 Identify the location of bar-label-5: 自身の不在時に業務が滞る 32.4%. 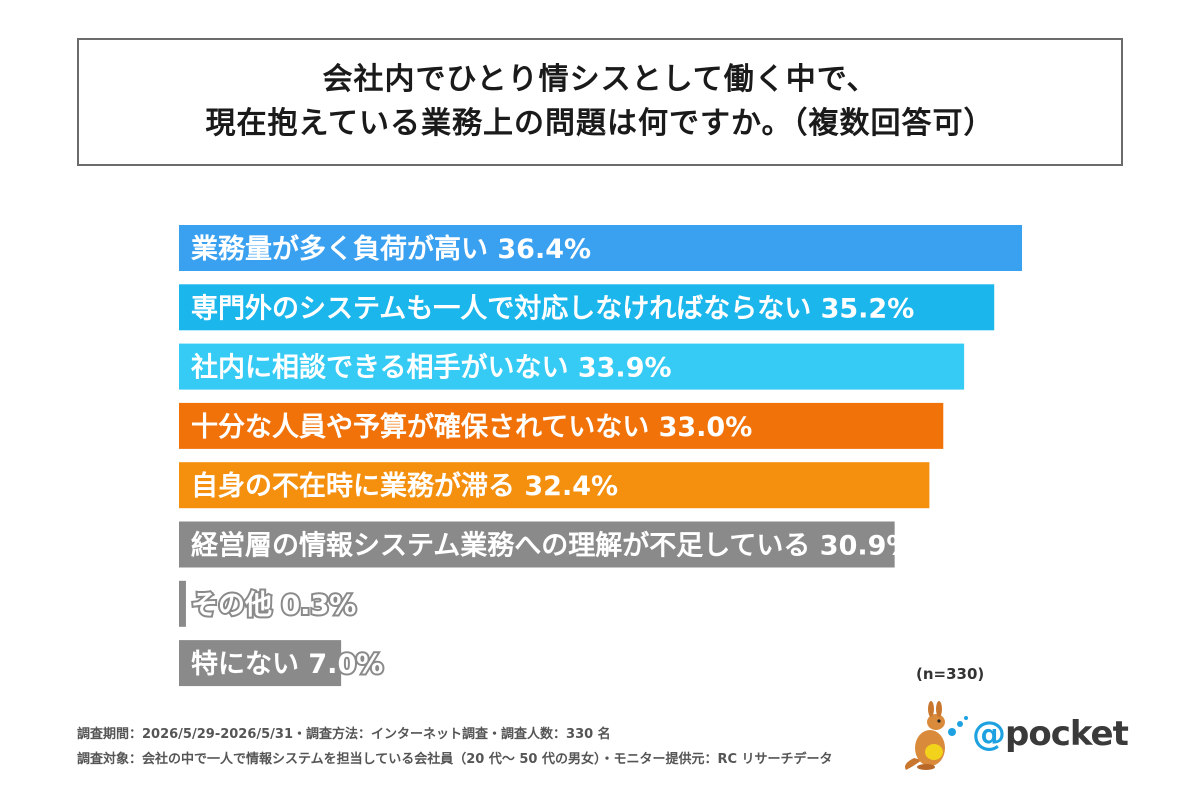
(404, 486).